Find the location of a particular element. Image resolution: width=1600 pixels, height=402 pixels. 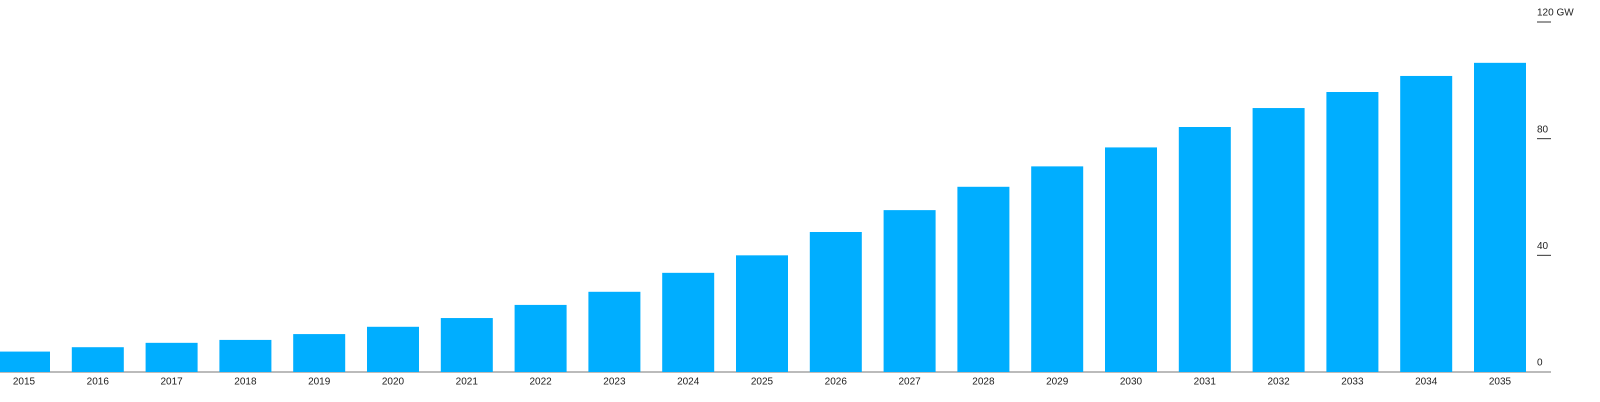

x-tick-label: 2023 is located at coordinates (614, 382).